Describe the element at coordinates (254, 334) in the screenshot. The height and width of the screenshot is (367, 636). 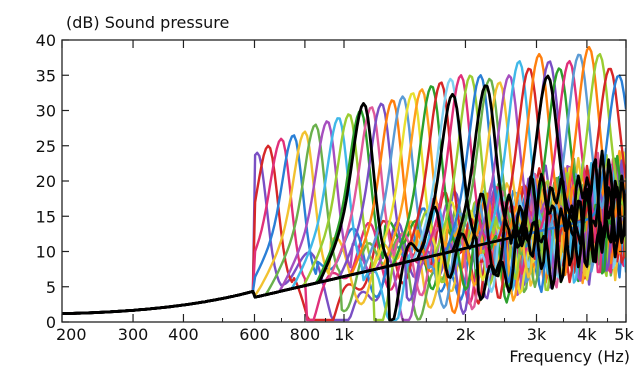
I see `x-tick-label: 600` at that location.